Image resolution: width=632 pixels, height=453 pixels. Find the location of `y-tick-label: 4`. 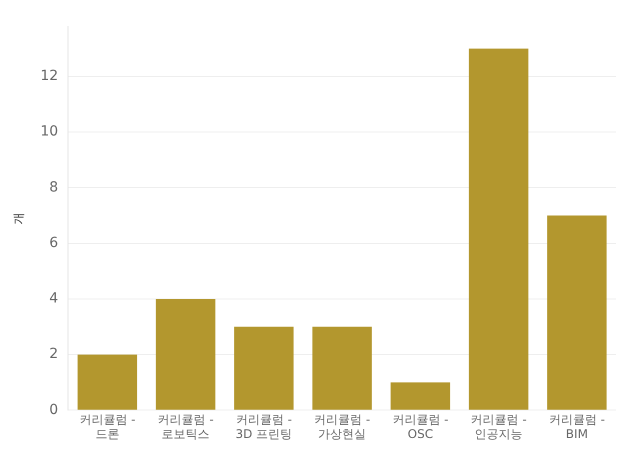

y-tick-label: 4 is located at coordinates (53, 298).